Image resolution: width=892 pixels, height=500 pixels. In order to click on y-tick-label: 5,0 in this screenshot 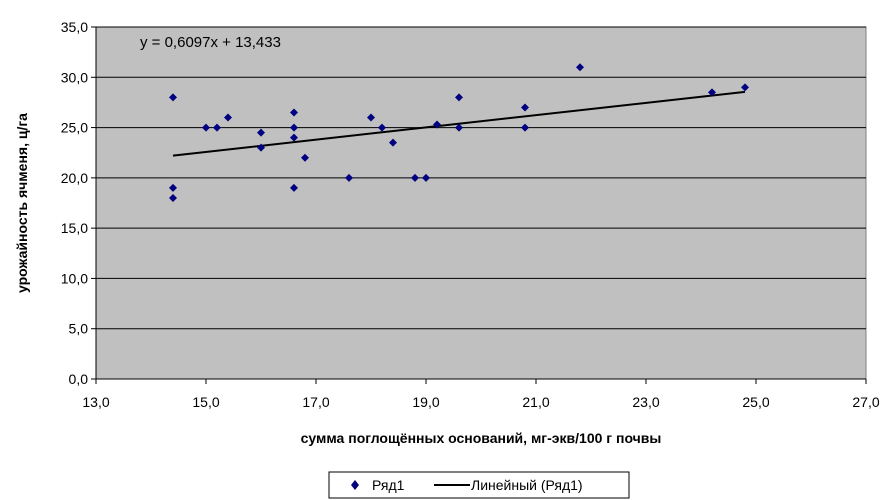, I will do `click(79, 329)`.